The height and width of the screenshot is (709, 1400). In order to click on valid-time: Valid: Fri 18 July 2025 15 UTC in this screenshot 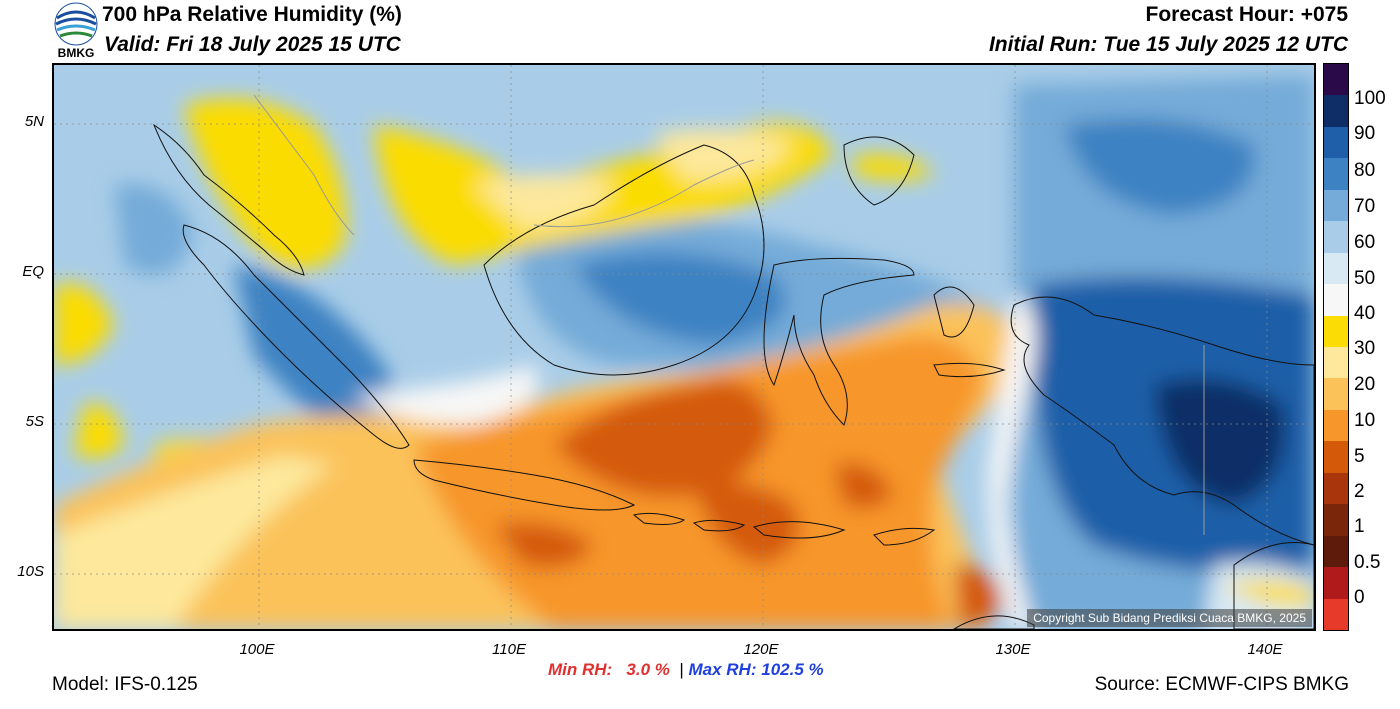, I will do `click(252, 44)`.